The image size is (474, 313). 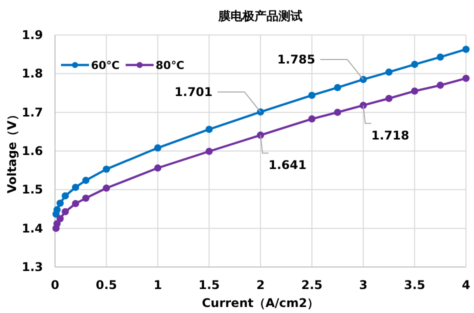 I want to click on x-tick-label: 0, so click(x=55, y=285).